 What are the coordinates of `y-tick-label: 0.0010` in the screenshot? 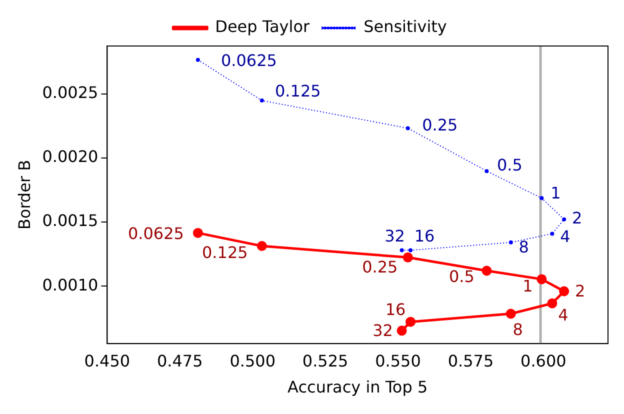 It's located at (70, 284).